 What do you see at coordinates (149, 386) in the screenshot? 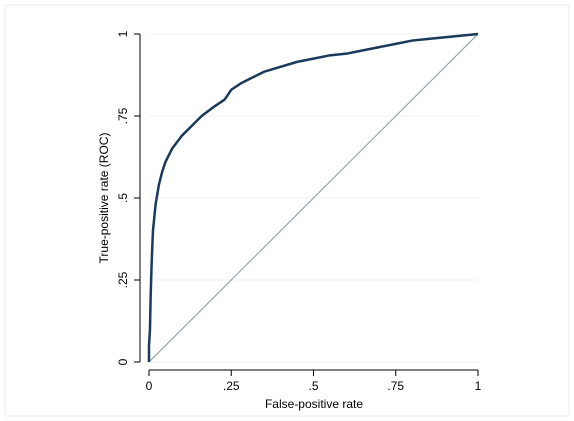
I see `x-tick-label: 0` at bounding box center [149, 386].